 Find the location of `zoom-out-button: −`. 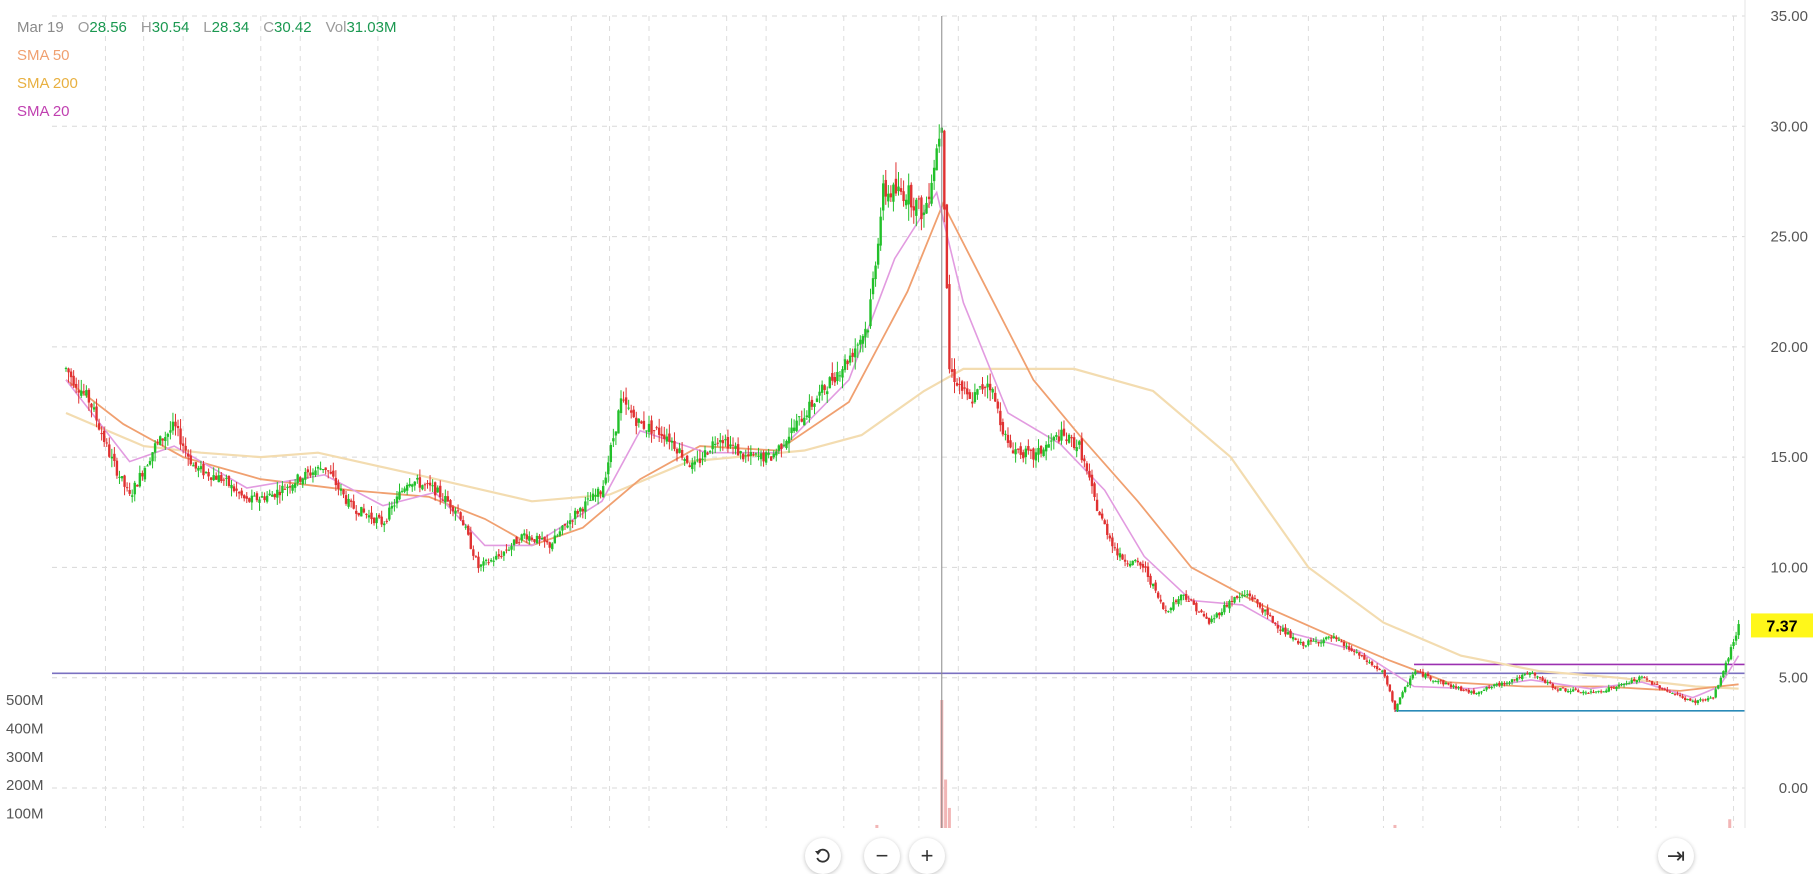

zoom-out-button: − is located at coordinates (882, 856).